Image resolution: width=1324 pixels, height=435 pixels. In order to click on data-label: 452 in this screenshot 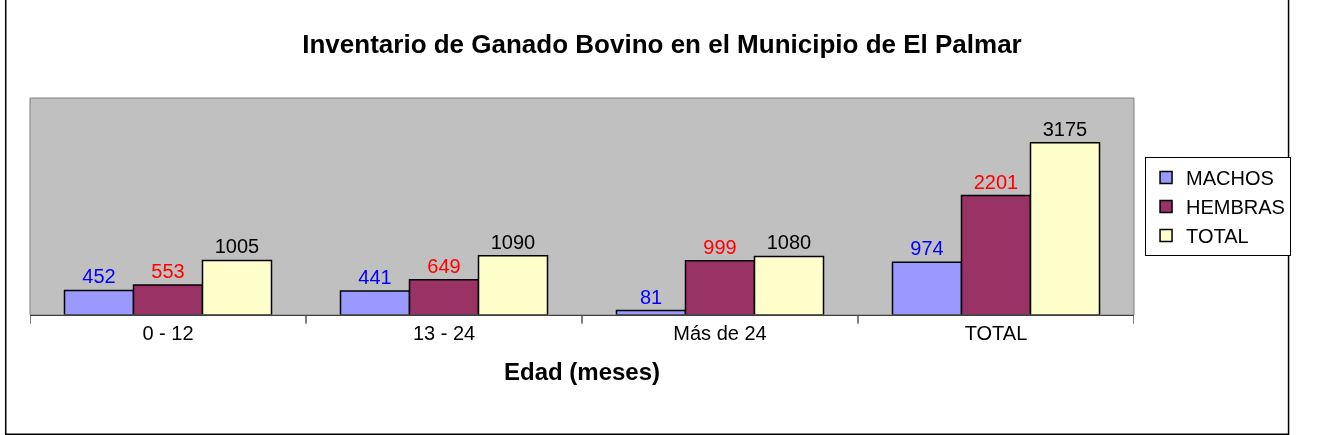, I will do `click(99, 276)`.